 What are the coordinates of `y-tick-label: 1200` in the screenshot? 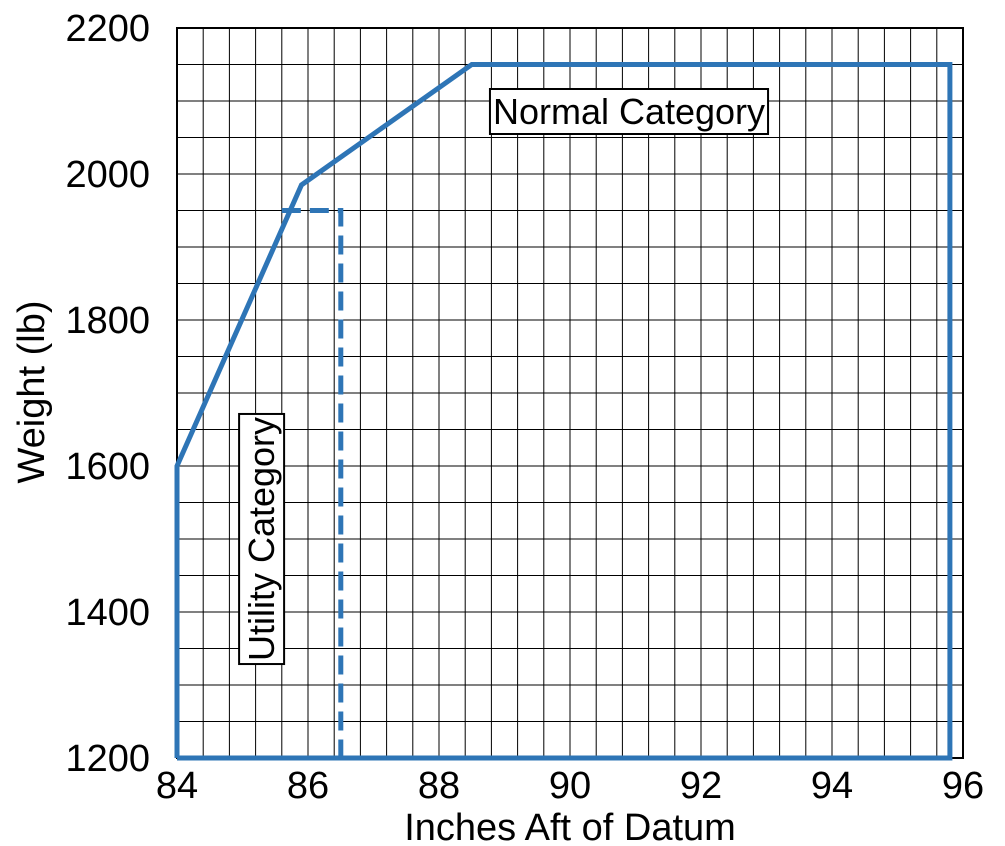 It's located at (107, 759).